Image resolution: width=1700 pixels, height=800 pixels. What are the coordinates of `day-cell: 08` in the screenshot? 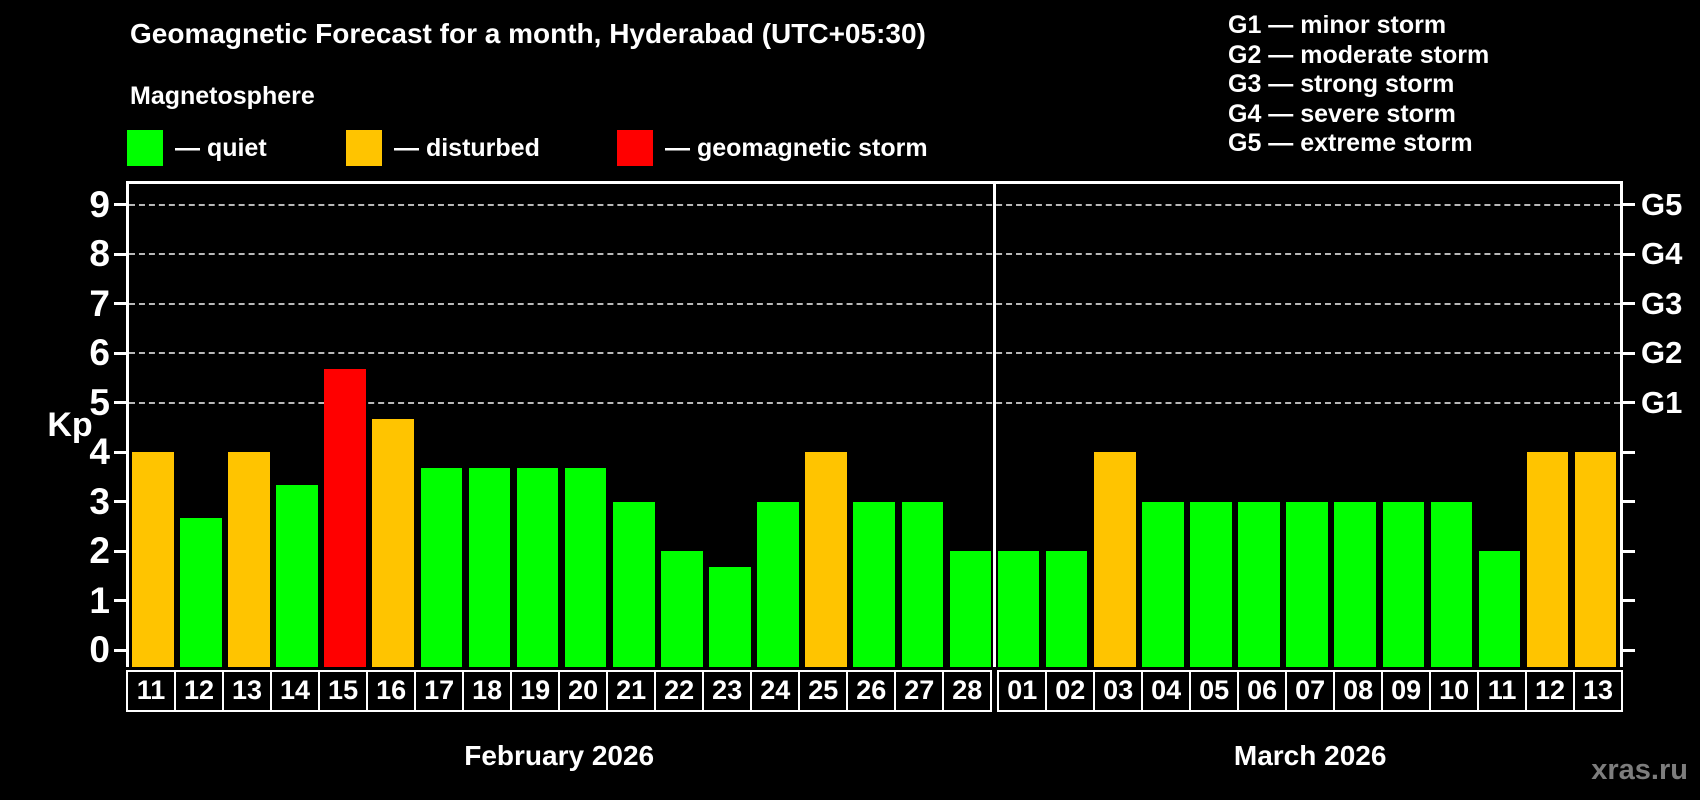 It's located at (1357, 691).